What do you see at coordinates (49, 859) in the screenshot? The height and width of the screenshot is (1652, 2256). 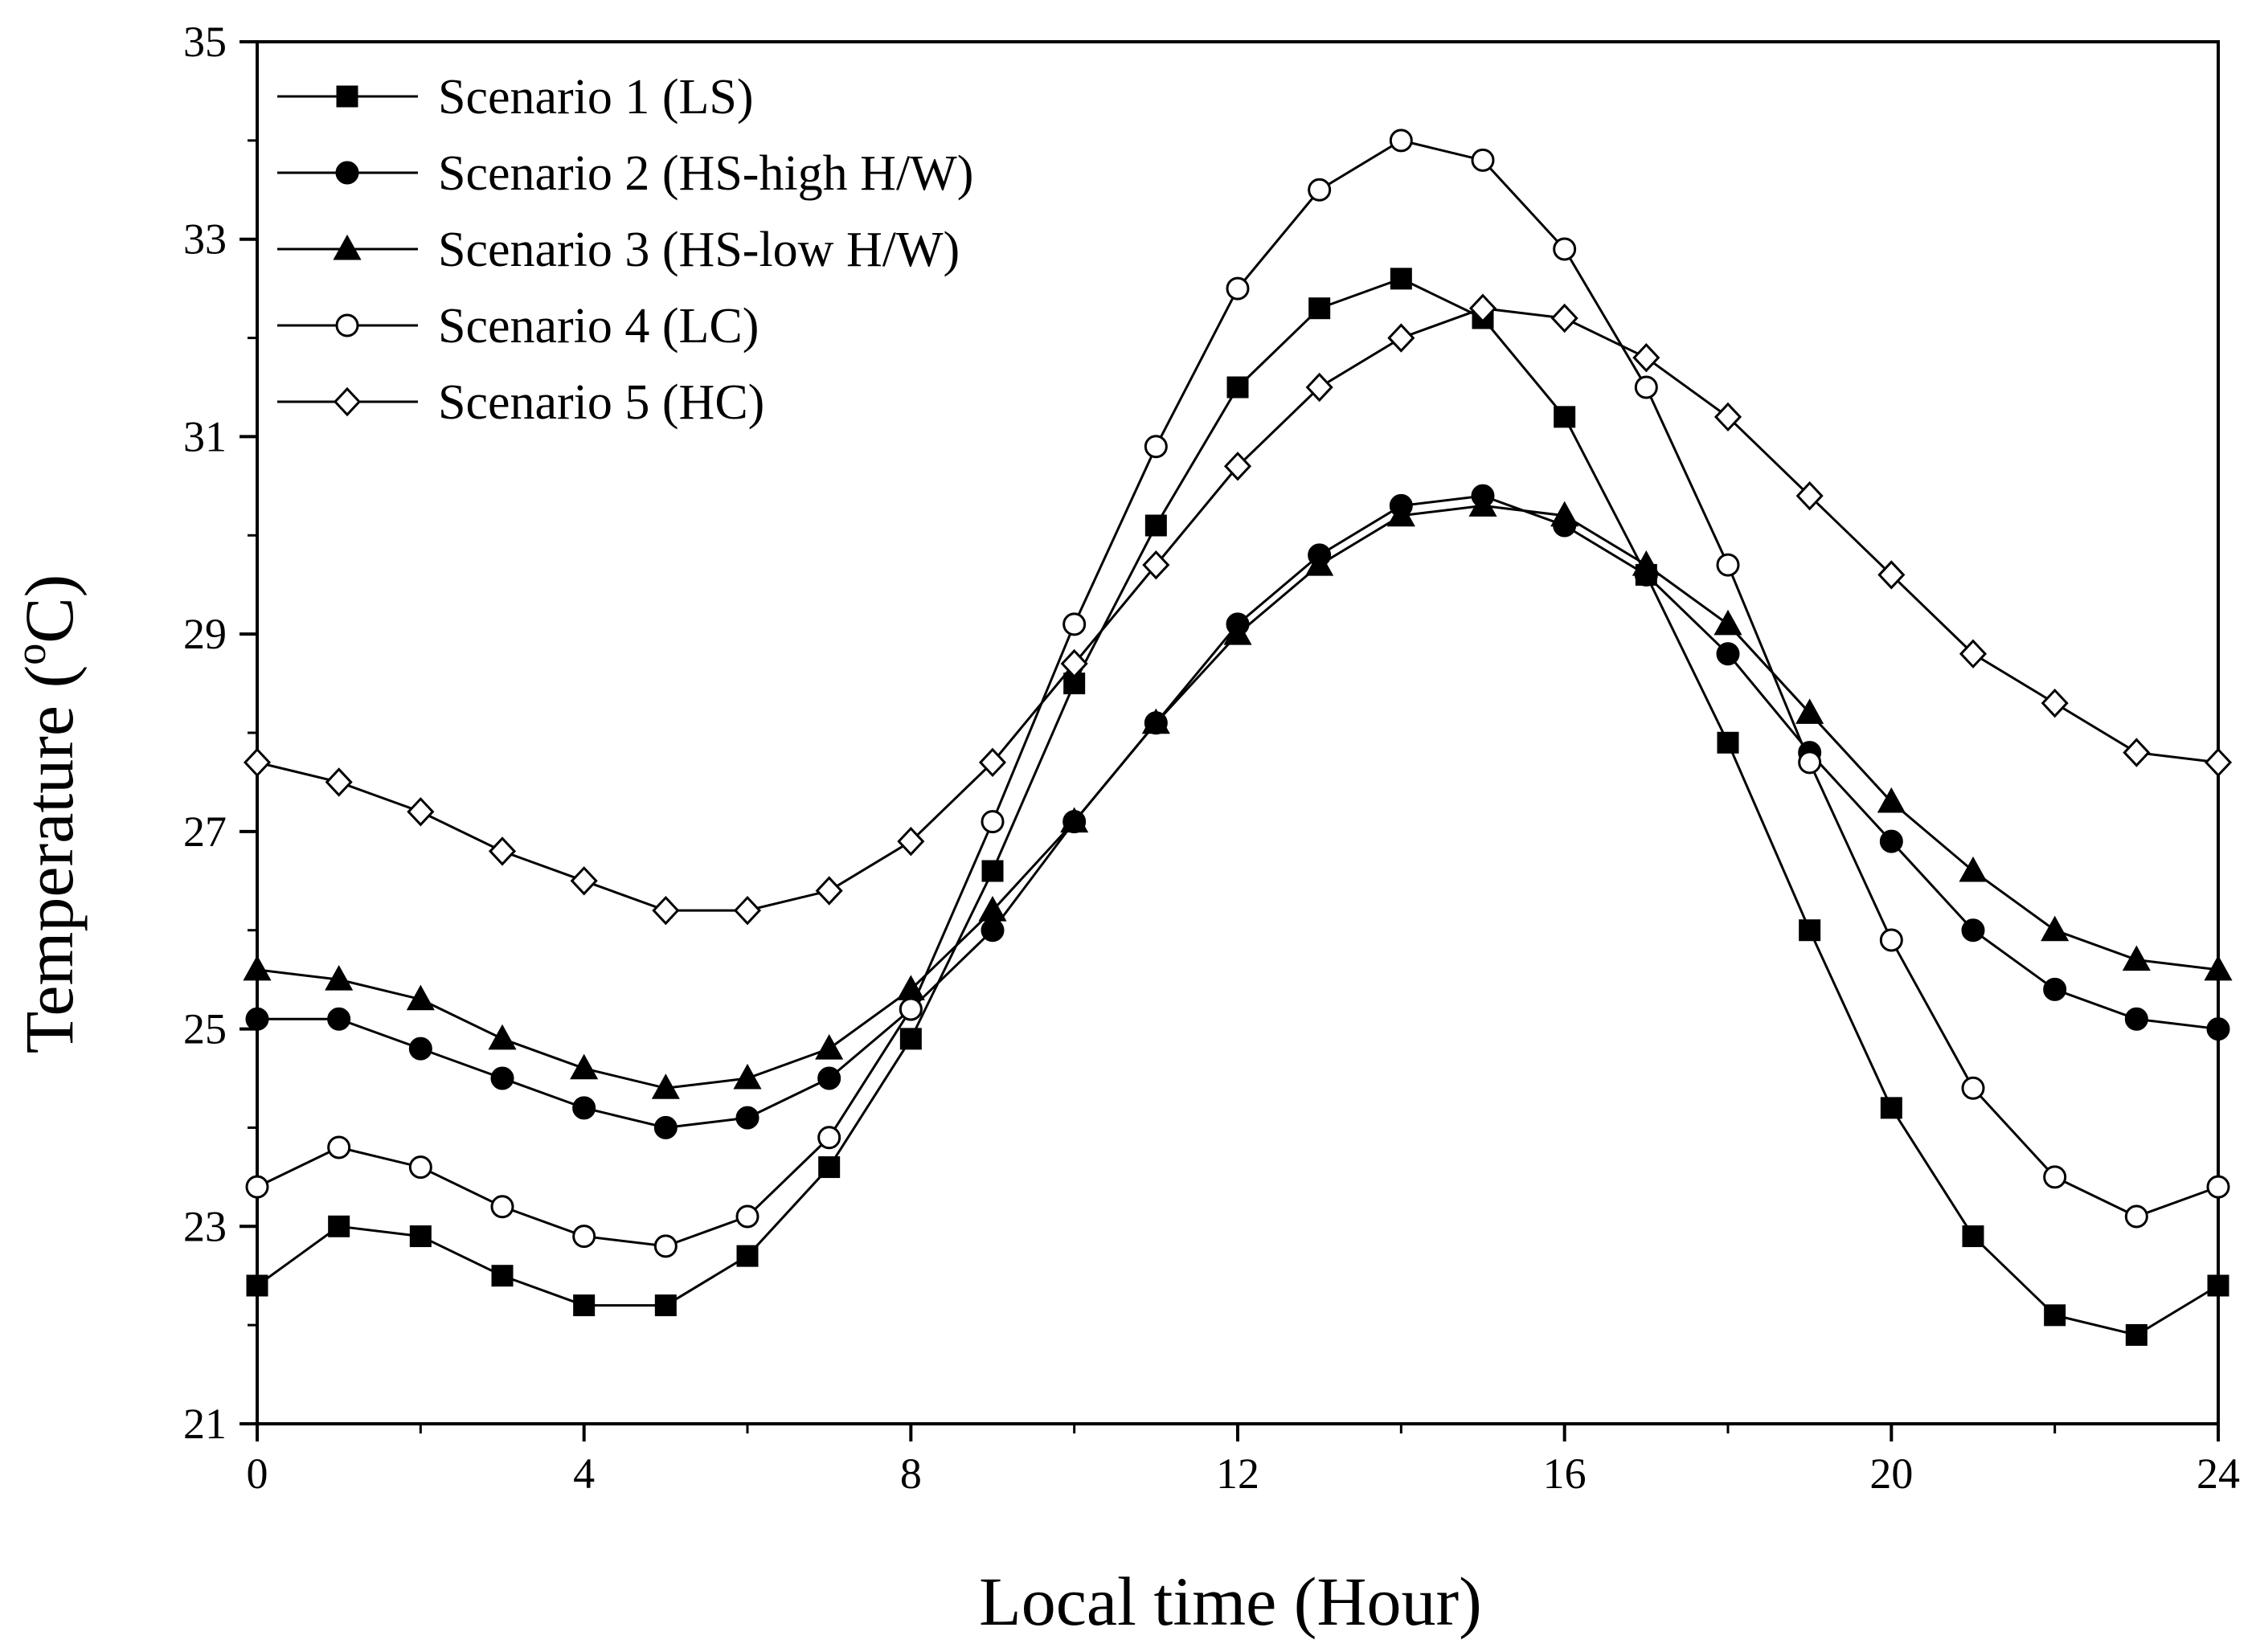 I see `y-axis-title-main: Temperature (` at bounding box center [49, 859].